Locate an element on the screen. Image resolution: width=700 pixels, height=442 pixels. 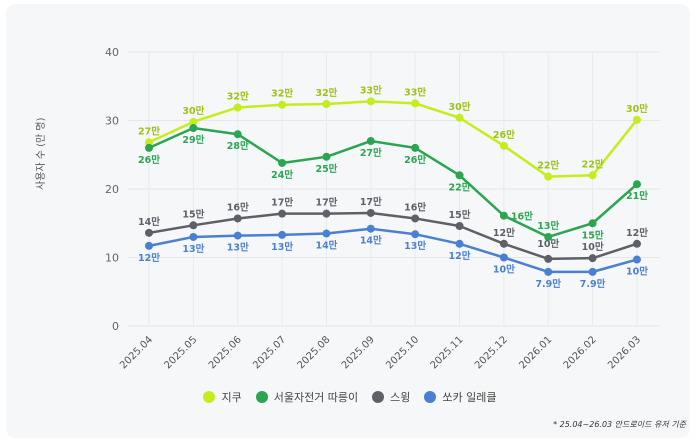
data-label: 25만 is located at coordinates (326, 169).